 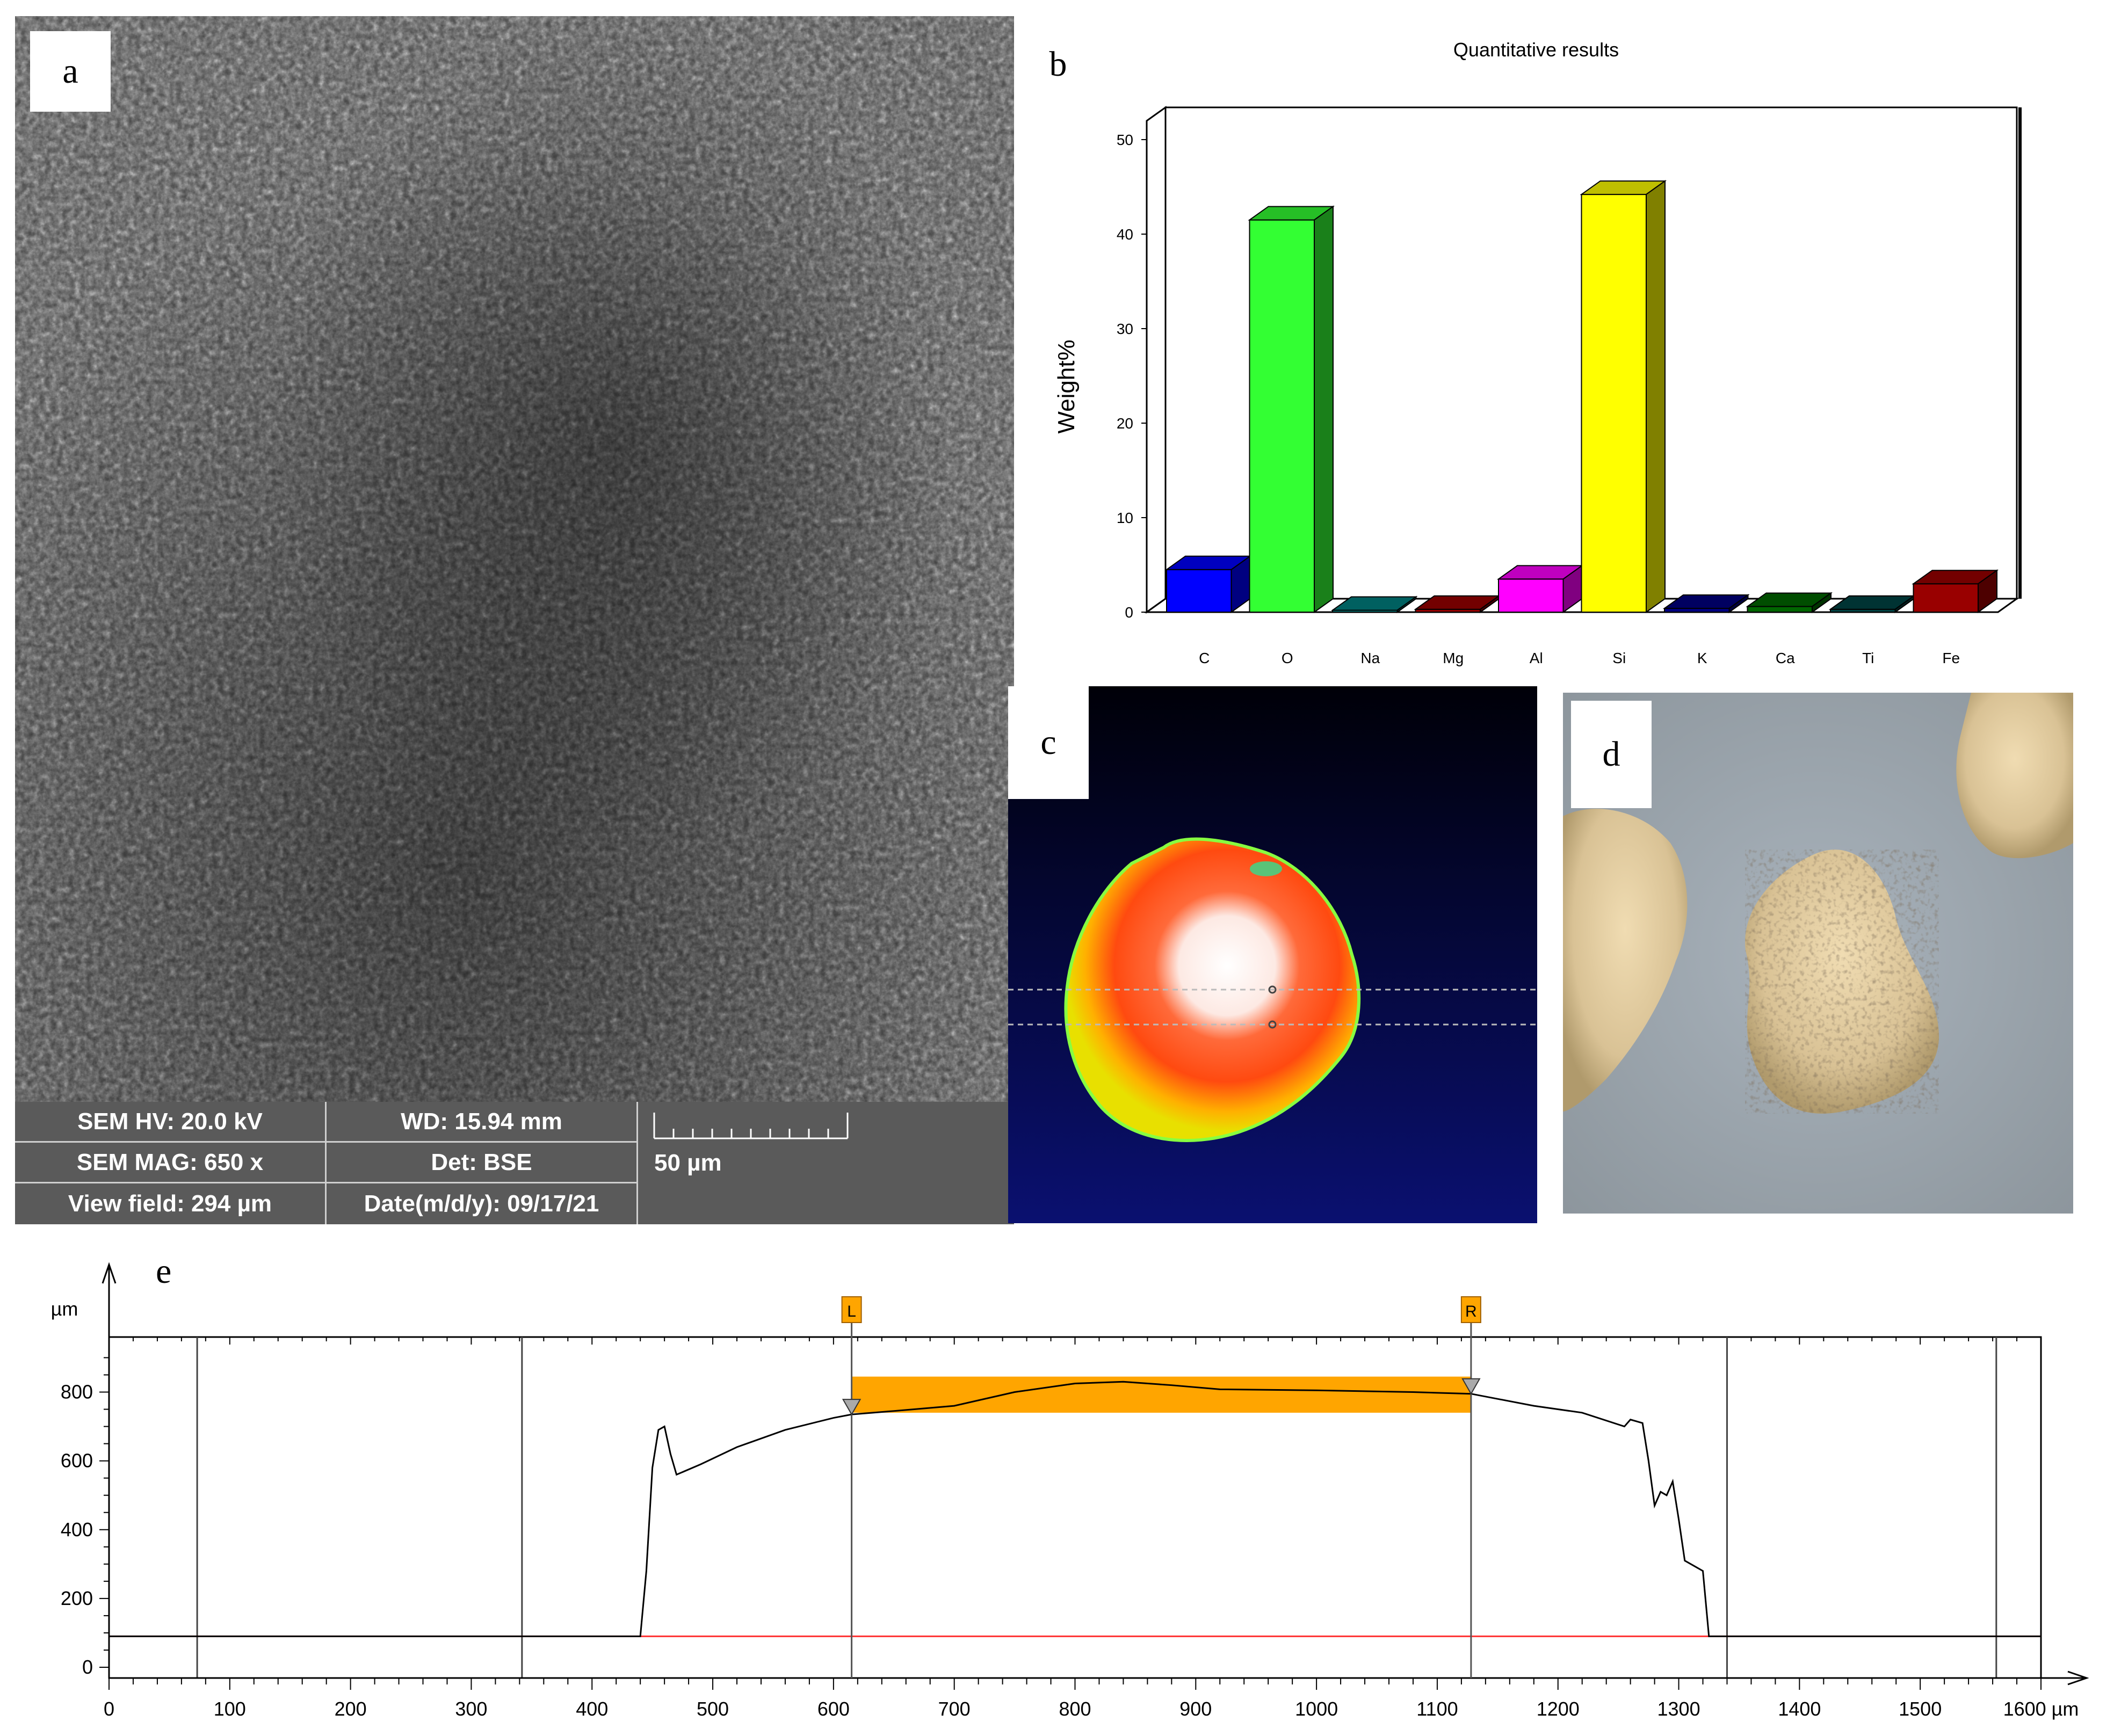 What do you see at coordinates (482, 1123) in the screenshot?
I see `sem-wd: WD: 15.94 mm` at bounding box center [482, 1123].